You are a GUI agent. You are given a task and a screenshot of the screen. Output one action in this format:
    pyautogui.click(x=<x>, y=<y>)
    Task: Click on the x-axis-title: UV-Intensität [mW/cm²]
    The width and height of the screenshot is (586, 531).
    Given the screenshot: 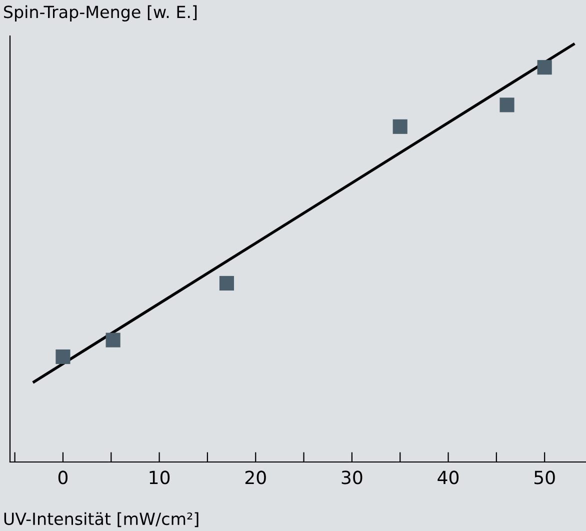 What is the action you would take?
    pyautogui.click(x=101, y=520)
    